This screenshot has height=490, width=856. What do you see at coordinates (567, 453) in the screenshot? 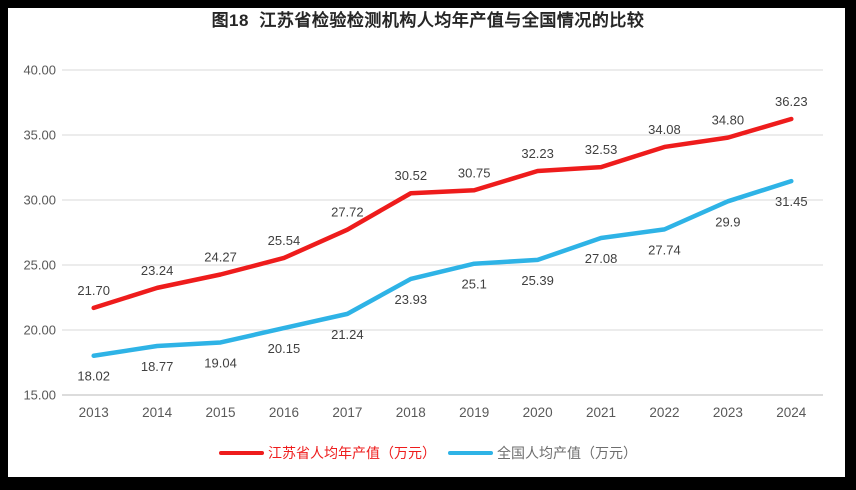
I see `legend-label-national: 全国人均产值（万元）` at bounding box center [567, 453].